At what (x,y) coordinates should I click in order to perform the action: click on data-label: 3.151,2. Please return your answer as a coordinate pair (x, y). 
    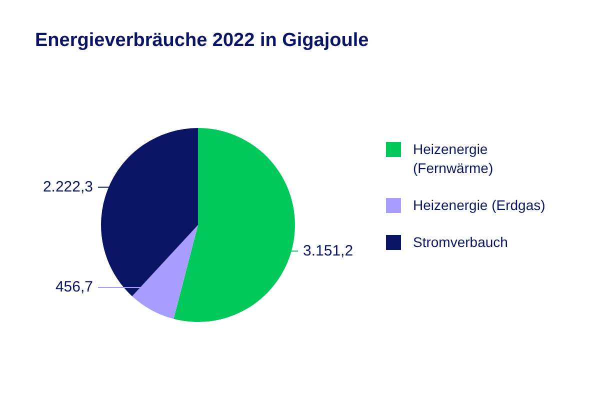
    Looking at the image, I should click on (328, 251).